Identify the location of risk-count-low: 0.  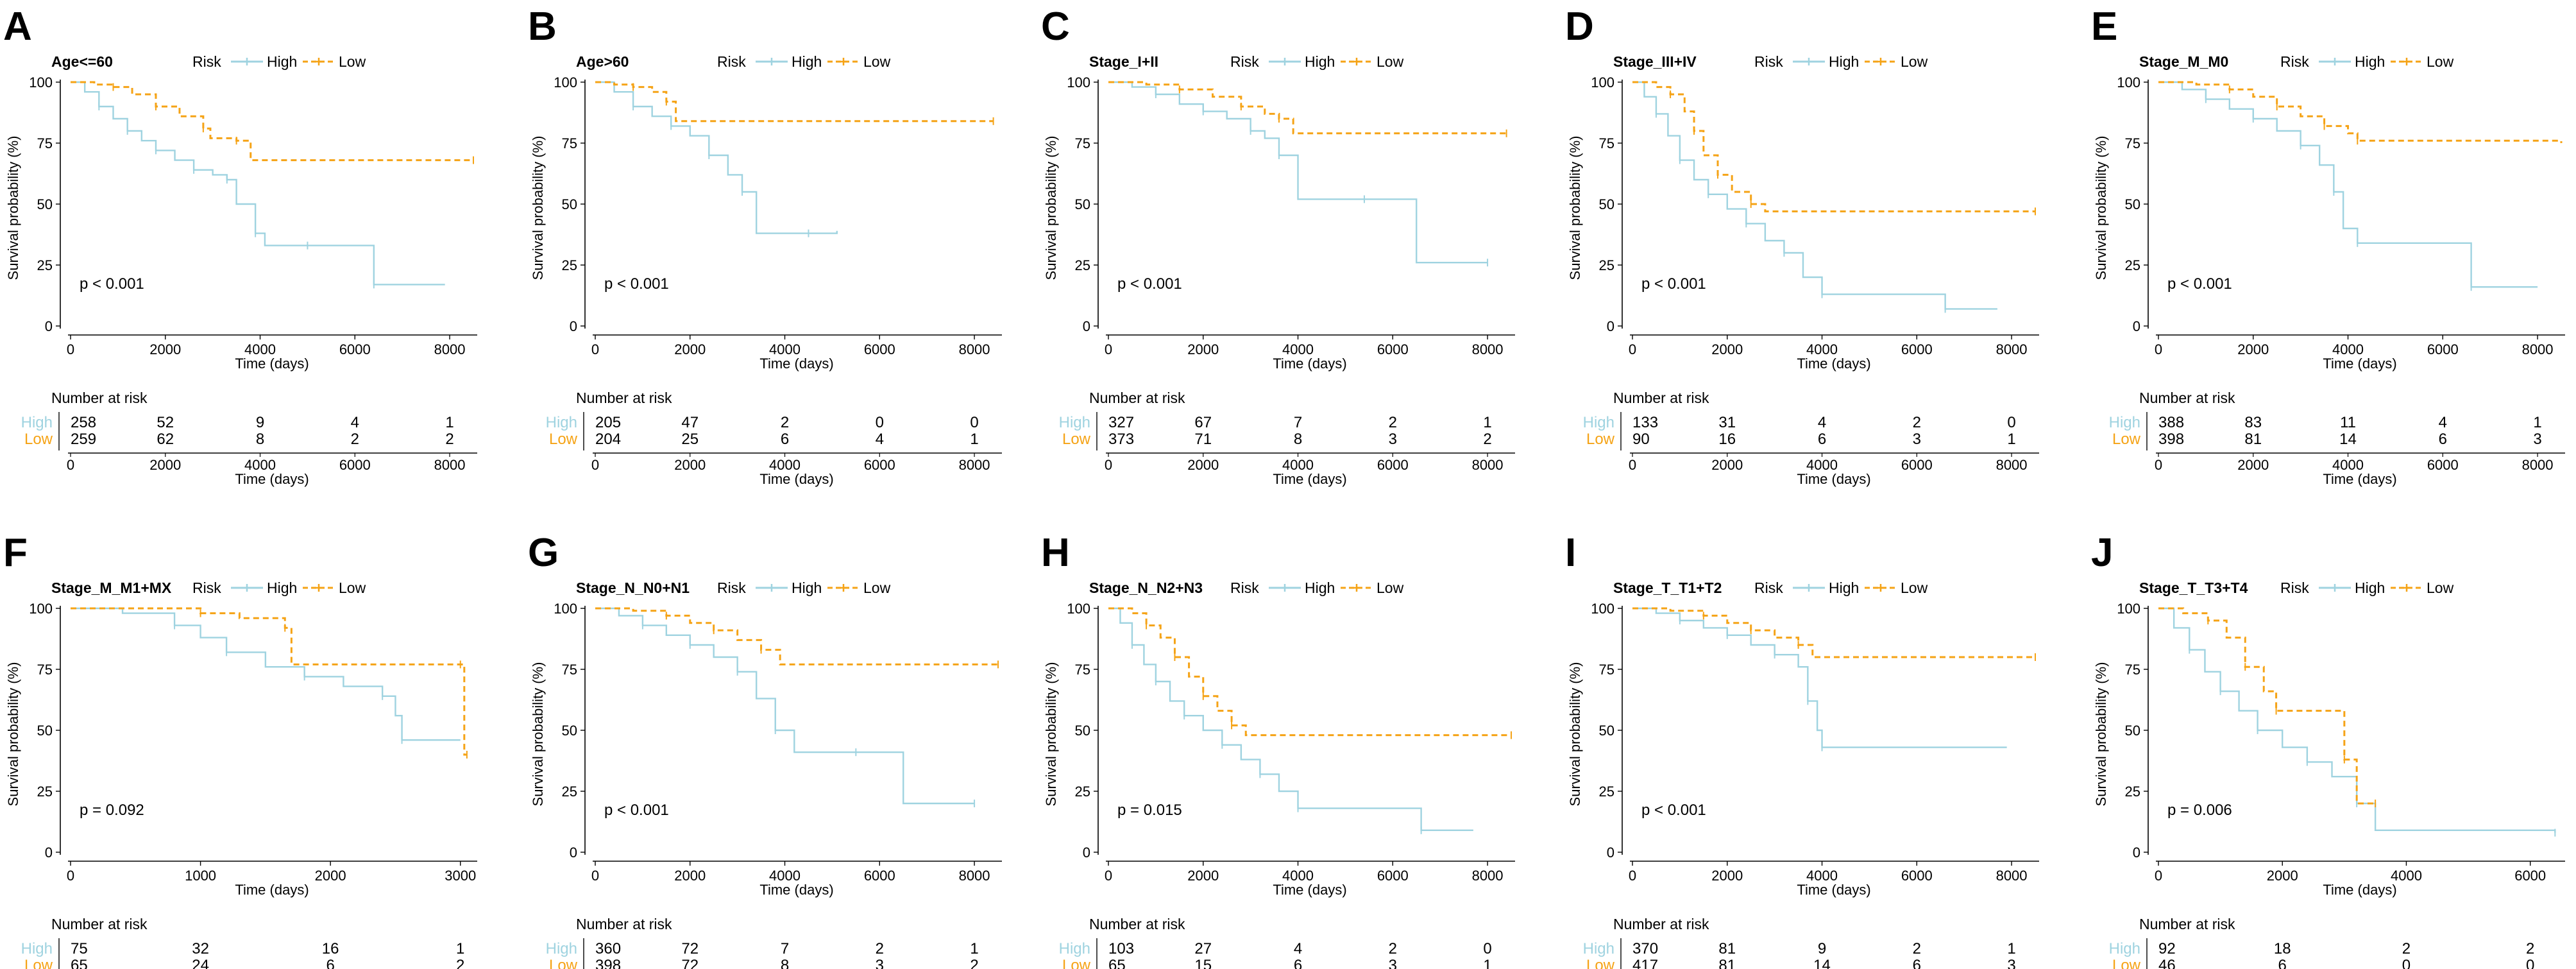
(2530, 963).